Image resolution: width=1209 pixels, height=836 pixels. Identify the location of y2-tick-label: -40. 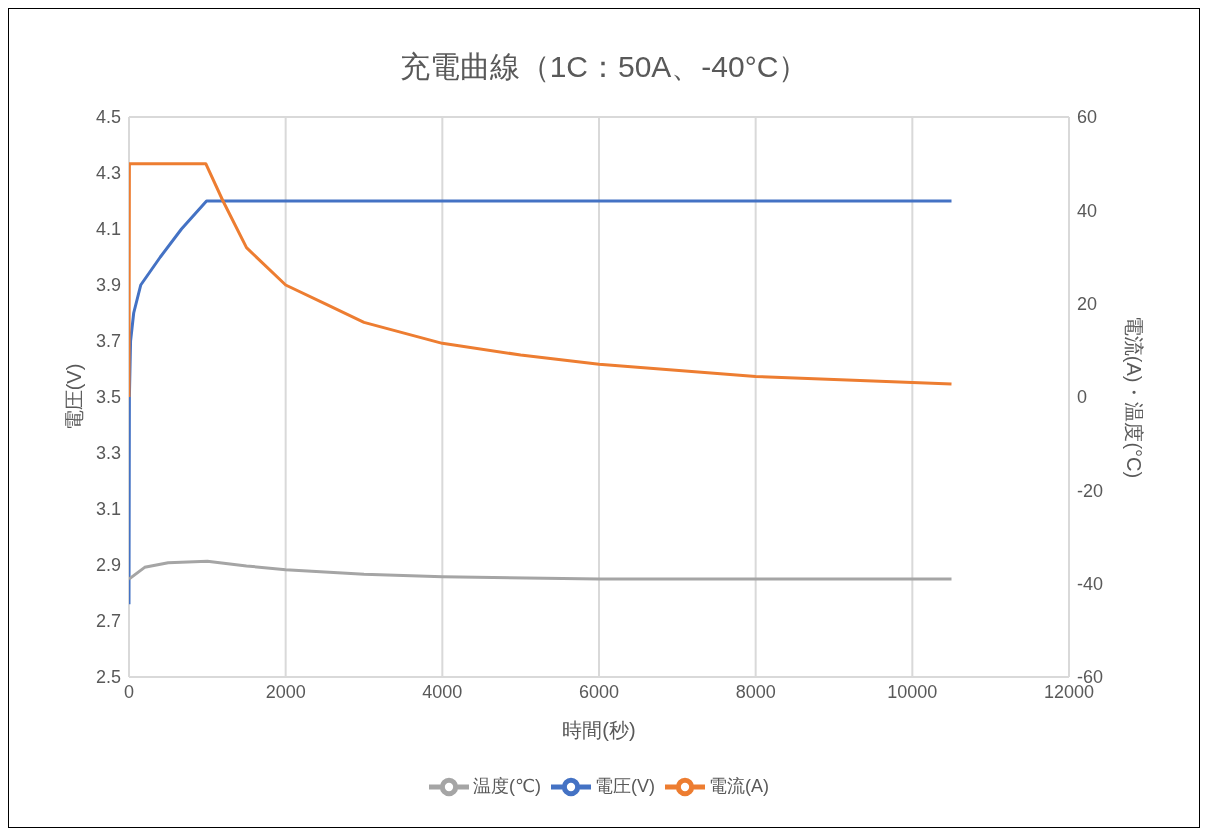
(1090, 584).